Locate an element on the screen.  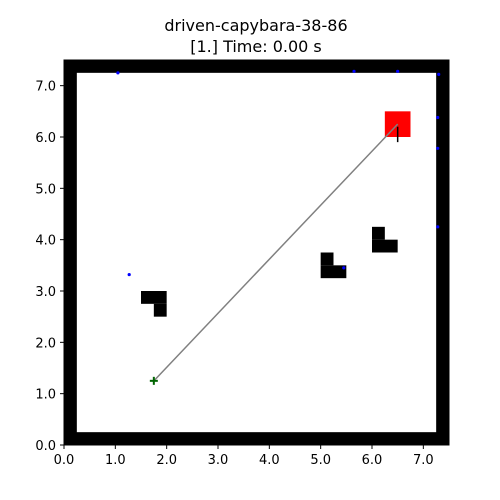
obstacle-right-top is located at coordinates (378, 233).